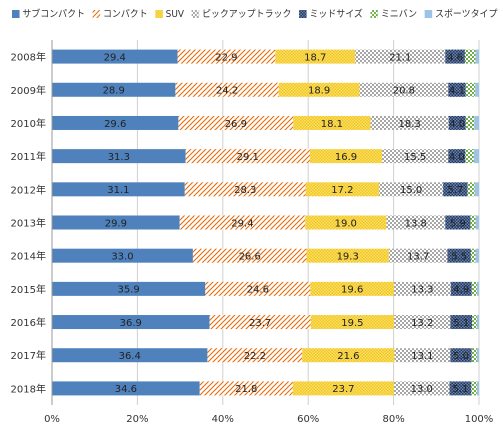  Describe the element at coordinates (28, 289) in the screenshot. I see `category-label: 2015年` at that location.